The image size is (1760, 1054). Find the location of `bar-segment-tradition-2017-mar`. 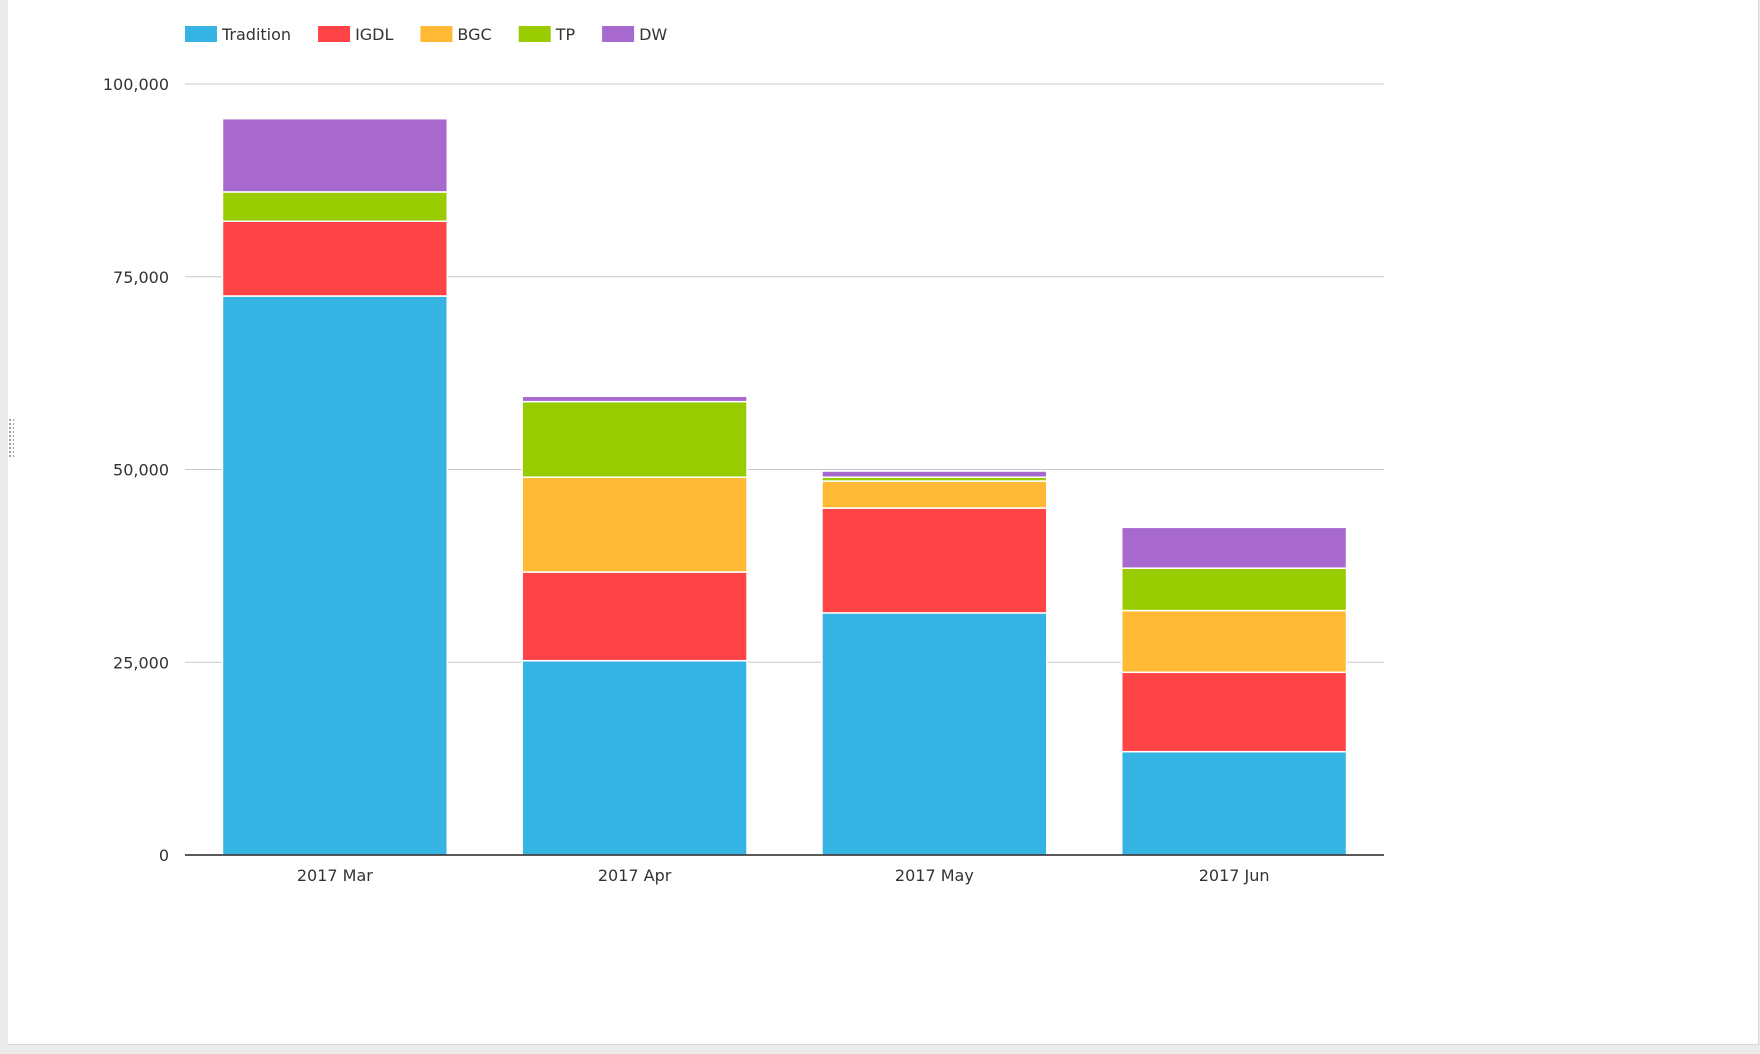

bar-segment-tradition-2017-mar is located at coordinates (335, 575).